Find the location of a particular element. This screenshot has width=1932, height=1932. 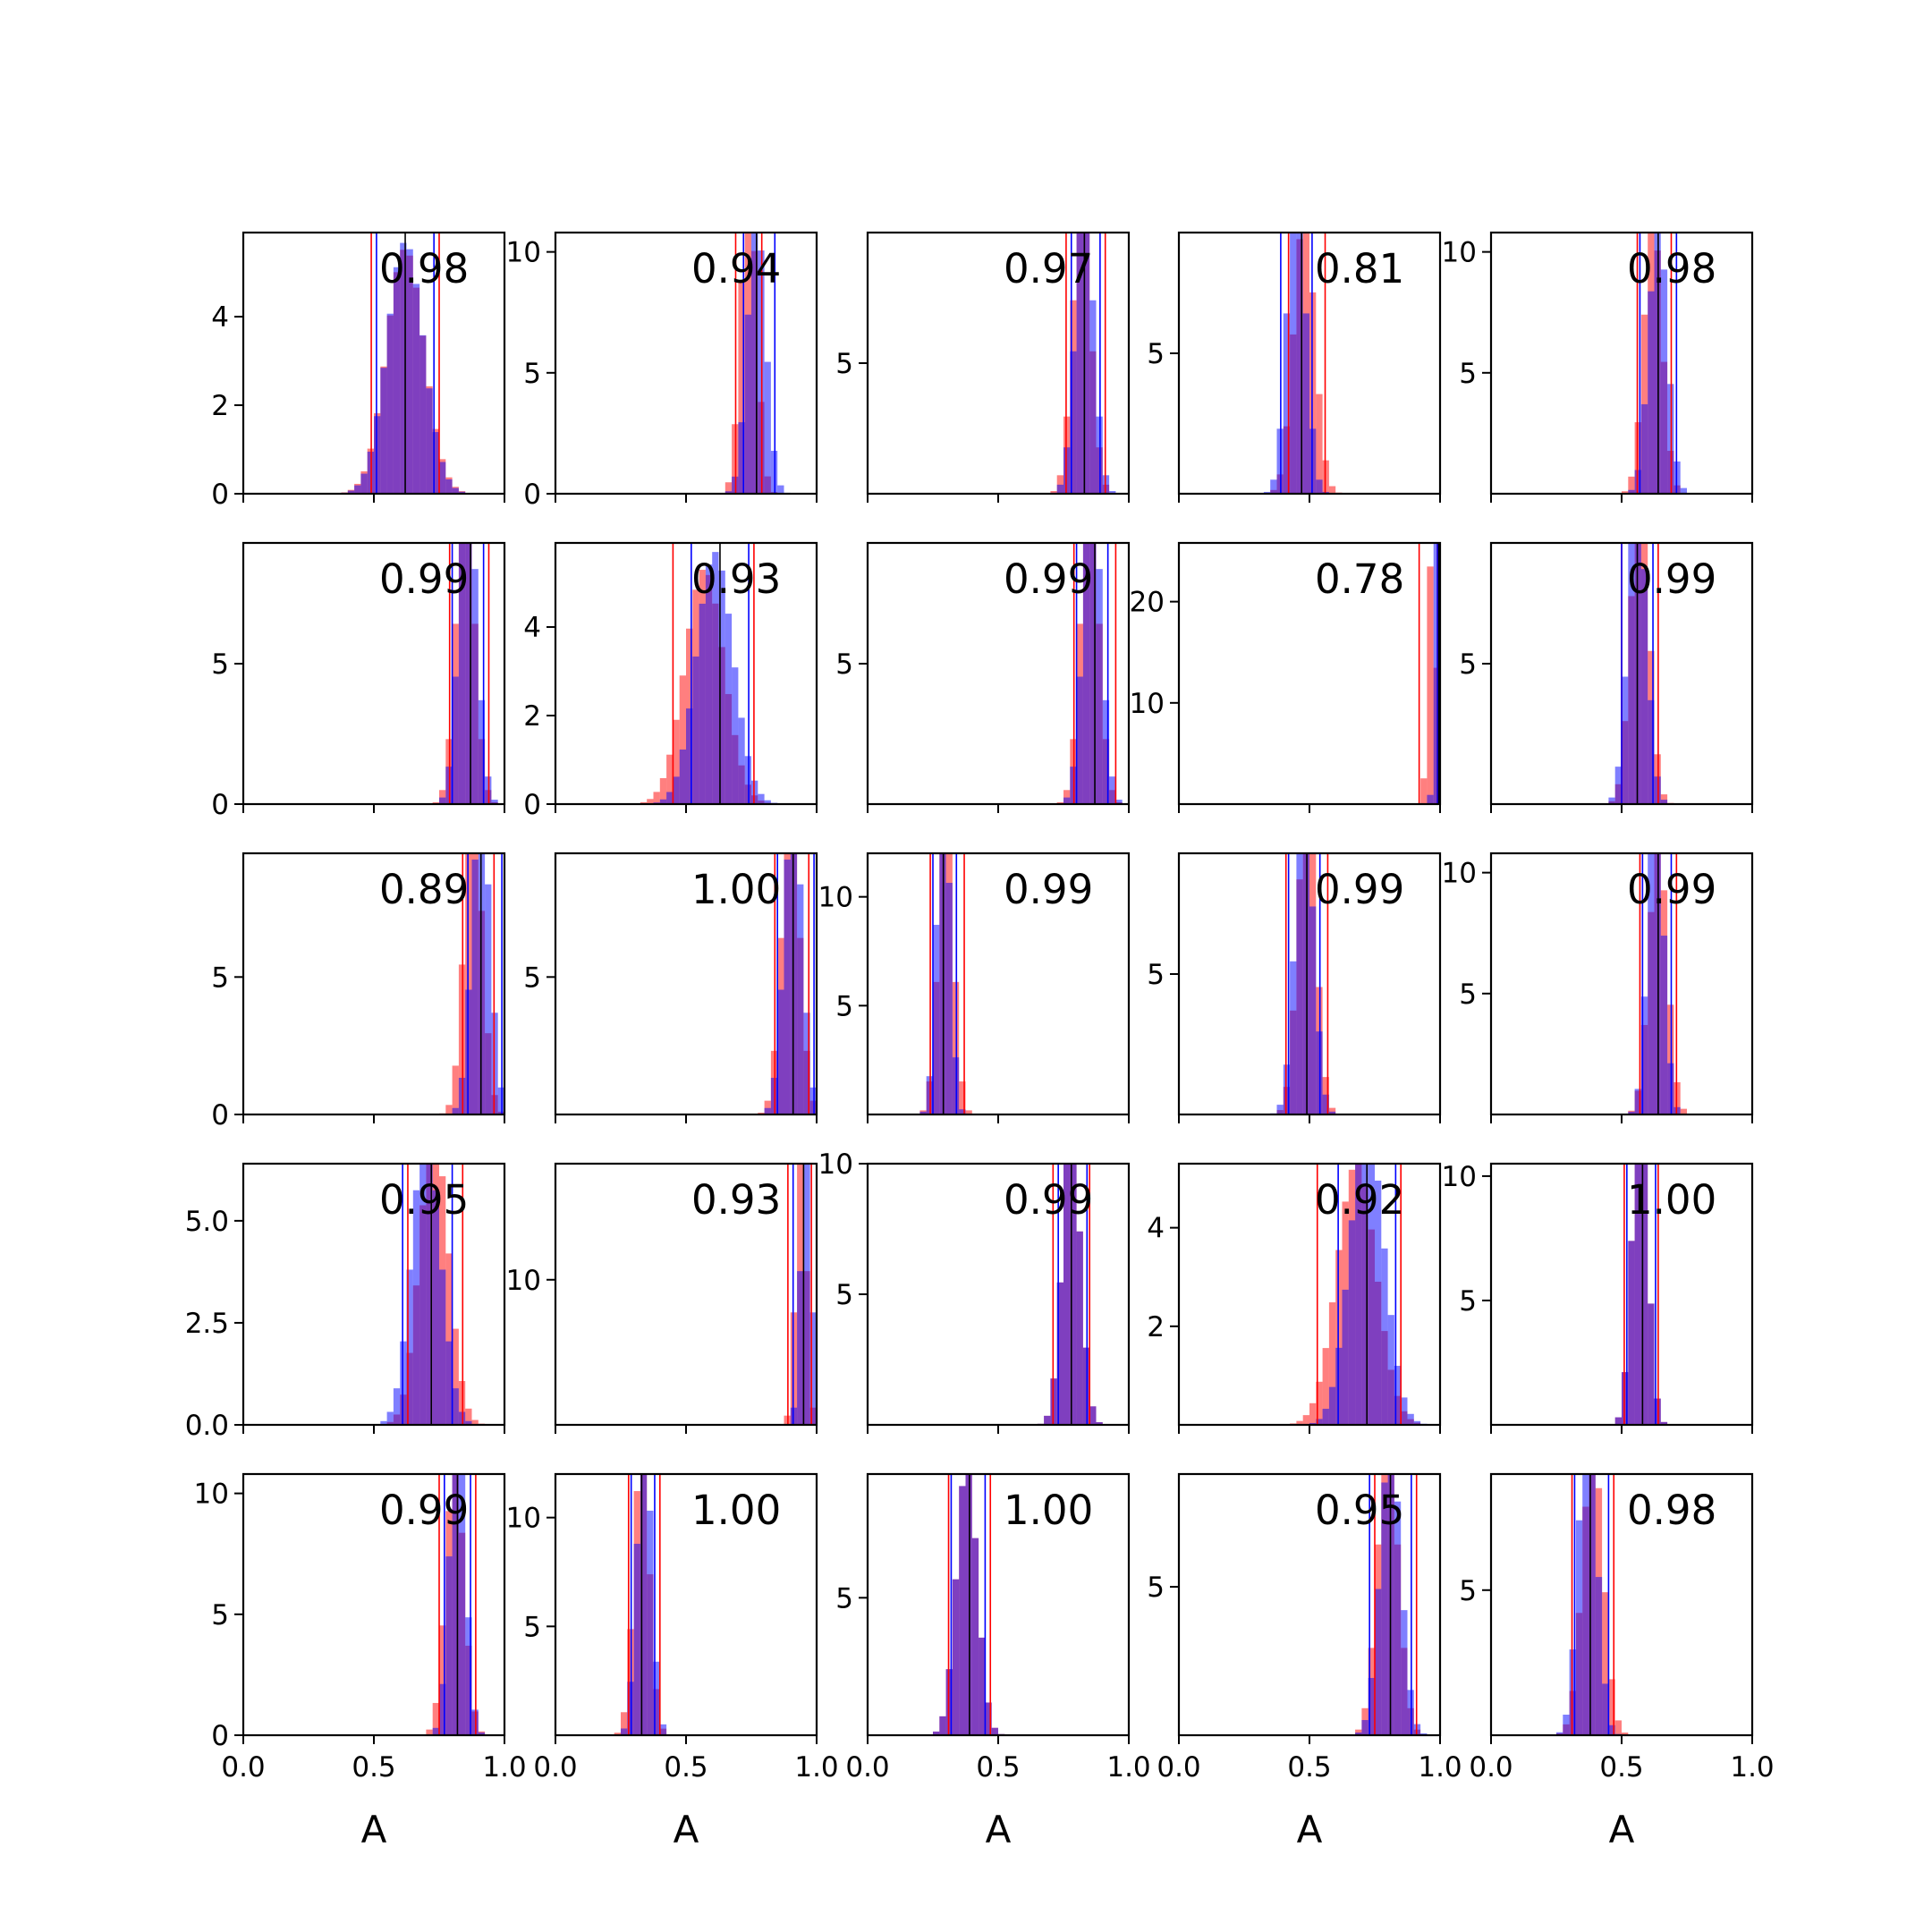

coverage-annotation: 0.78 is located at coordinates (1359, 579).